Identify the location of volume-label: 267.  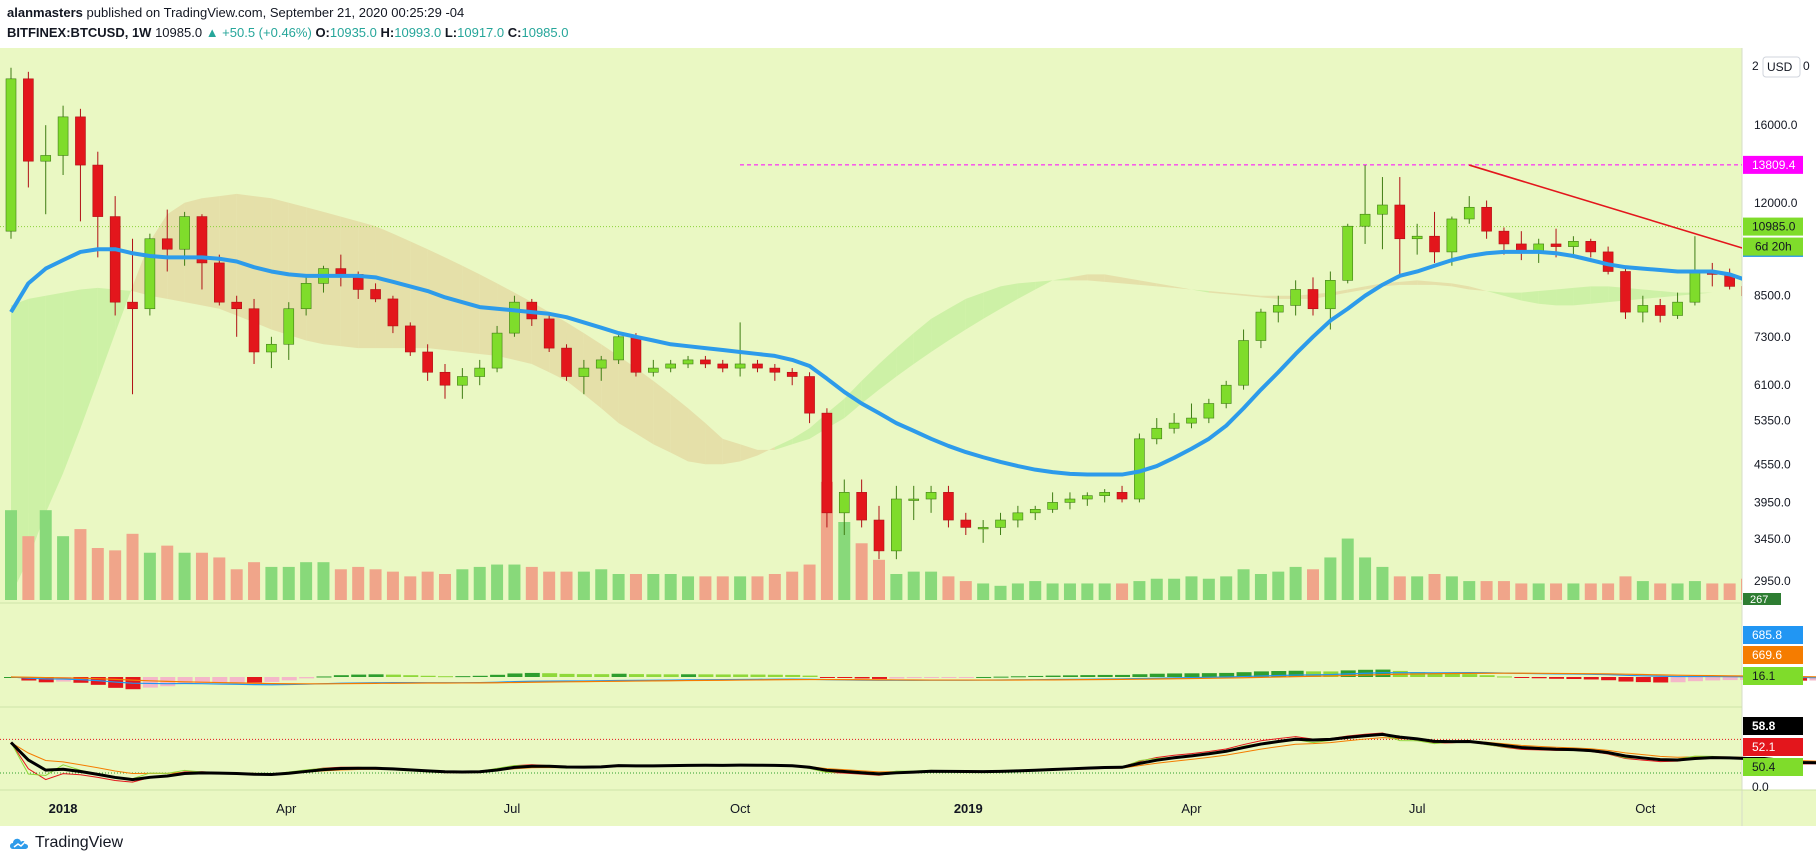
(1759, 600).